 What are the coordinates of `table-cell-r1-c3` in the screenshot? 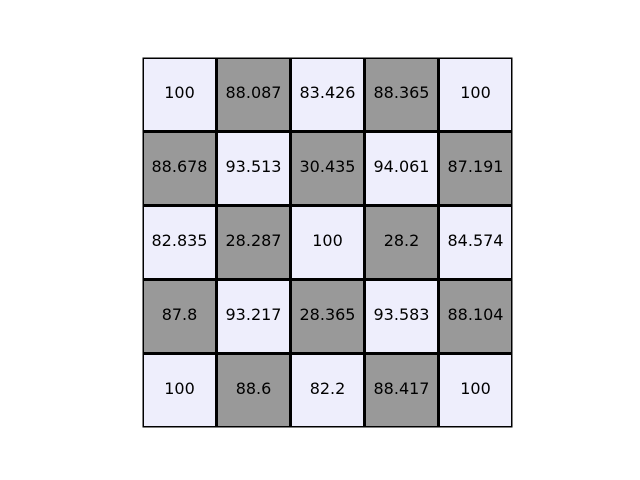 It's located at (401, 168).